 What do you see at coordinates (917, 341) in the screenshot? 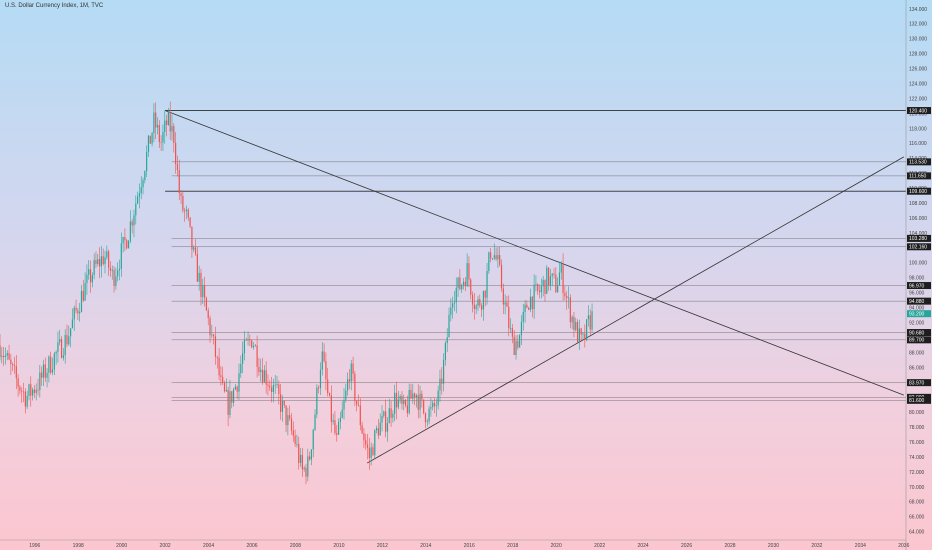
I see `level-label: 89.700` at bounding box center [917, 341].